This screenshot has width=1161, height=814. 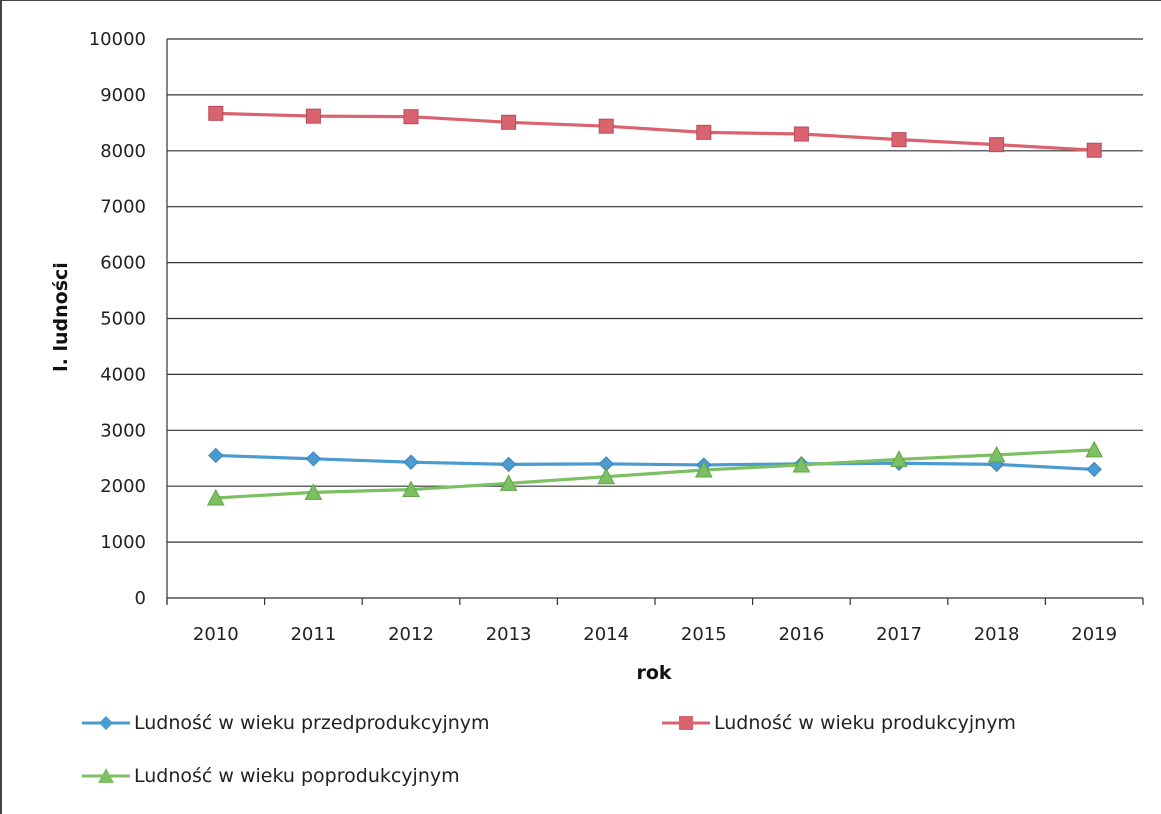 I want to click on series-2-point-2016, so click(x=801, y=464).